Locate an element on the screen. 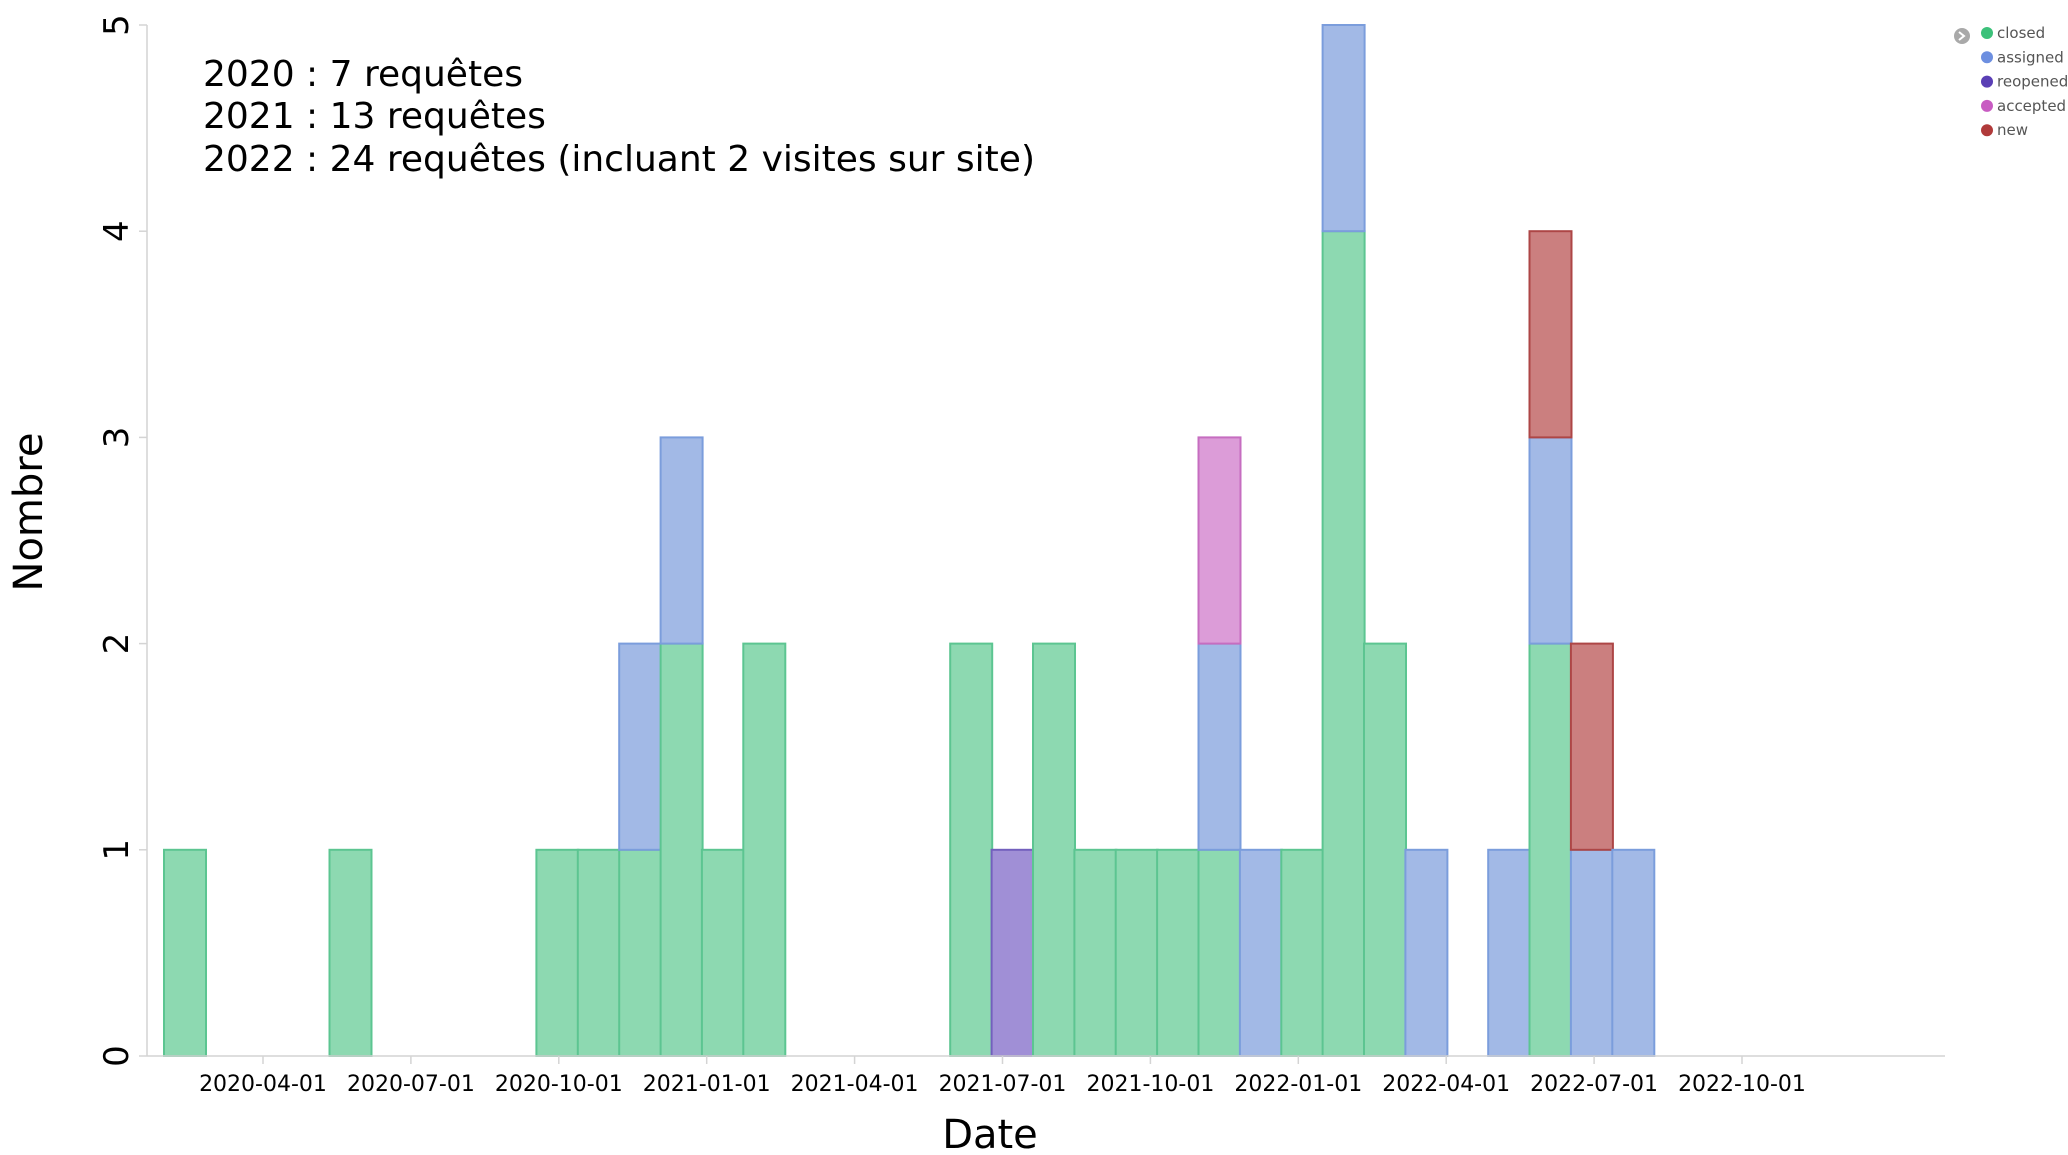 This screenshot has height=1155, width=2068. x-tick-label: 2021-04-01 is located at coordinates (855, 1084).